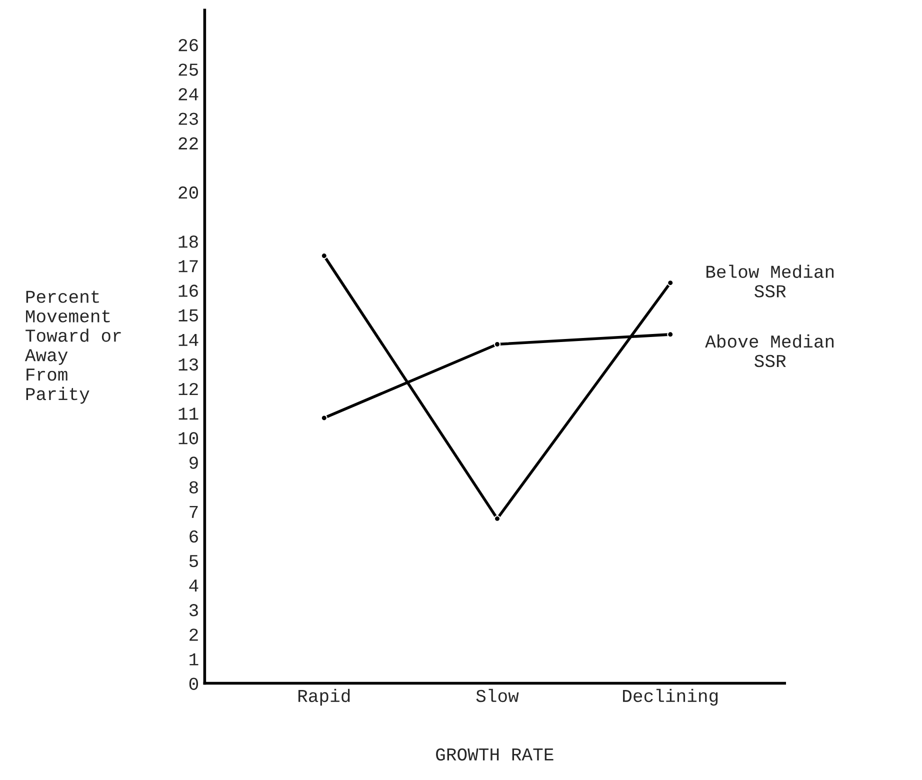  What do you see at coordinates (194, 462) in the screenshot?
I see `y-tick-label: 9` at bounding box center [194, 462].